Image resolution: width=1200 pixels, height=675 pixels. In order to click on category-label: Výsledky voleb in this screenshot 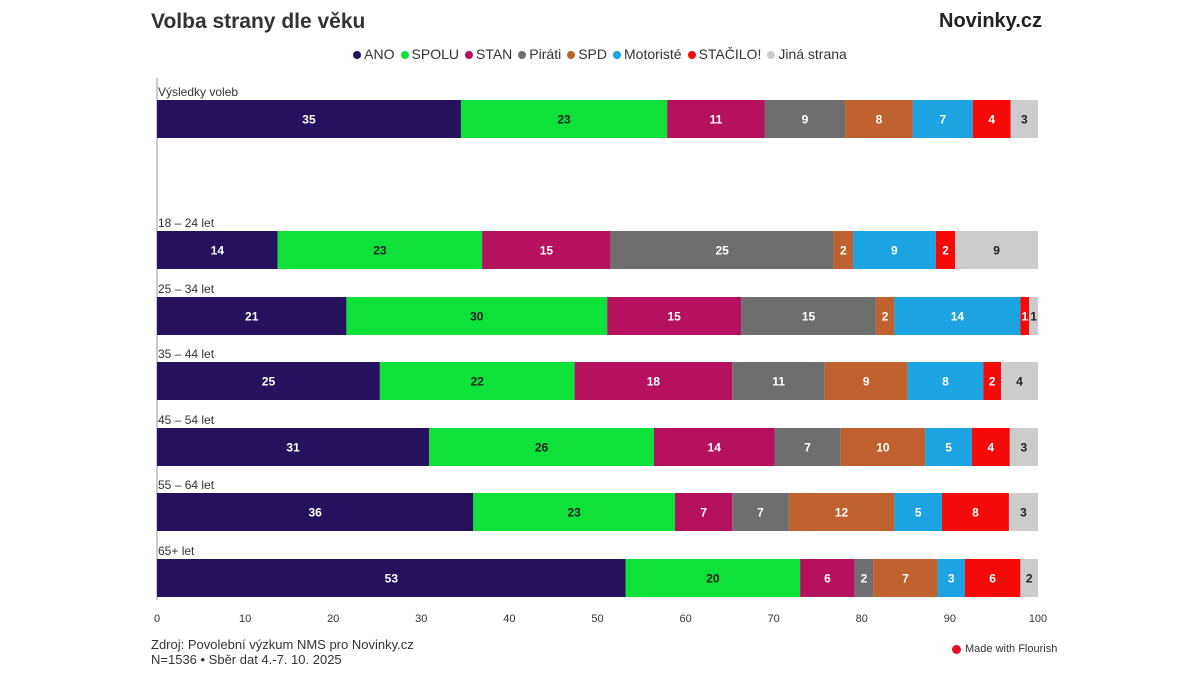, I will do `click(198, 92)`.